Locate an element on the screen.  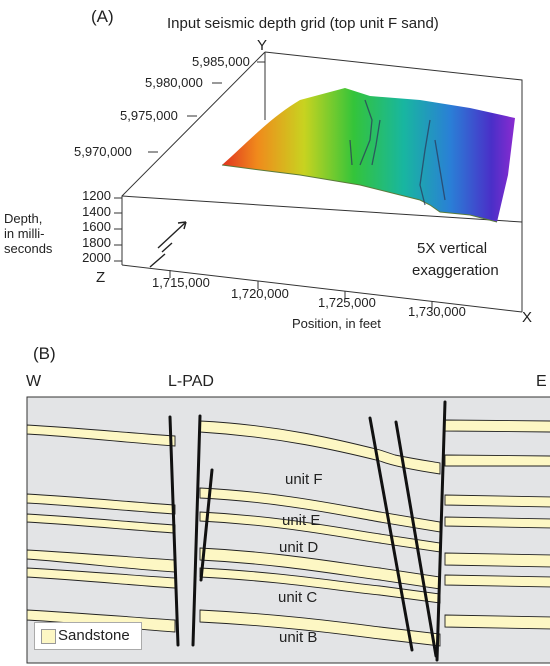
y-axis-ticks is located at coordinates (206, 107).